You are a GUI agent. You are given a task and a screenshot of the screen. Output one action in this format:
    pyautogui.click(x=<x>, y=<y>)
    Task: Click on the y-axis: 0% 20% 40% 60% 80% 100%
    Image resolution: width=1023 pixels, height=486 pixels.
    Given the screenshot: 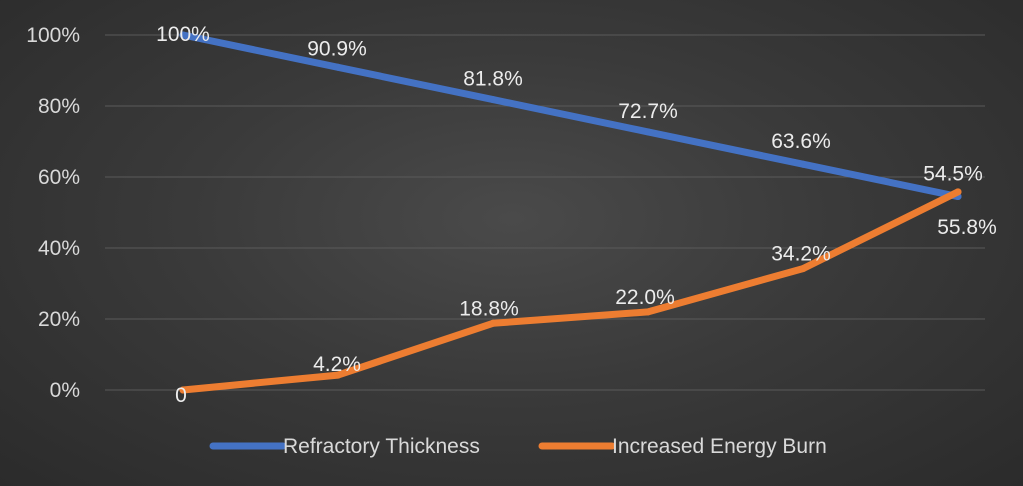 What is the action you would take?
    pyautogui.click(x=53, y=213)
    